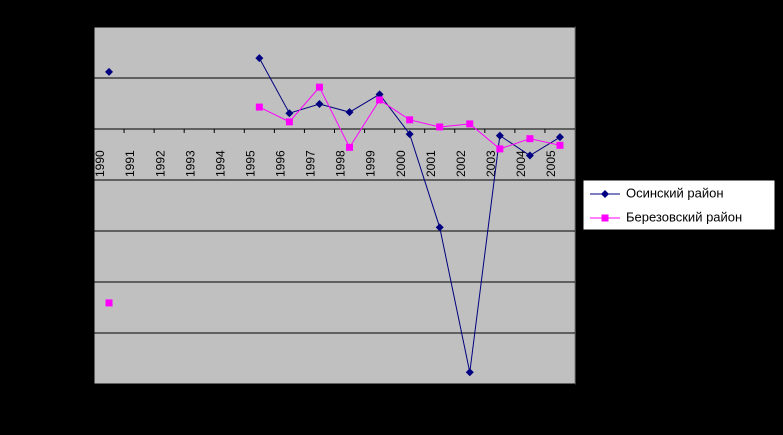 This screenshot has width=783, height=435. I want to click on x-axis-title: Годы, so click(333, 406).